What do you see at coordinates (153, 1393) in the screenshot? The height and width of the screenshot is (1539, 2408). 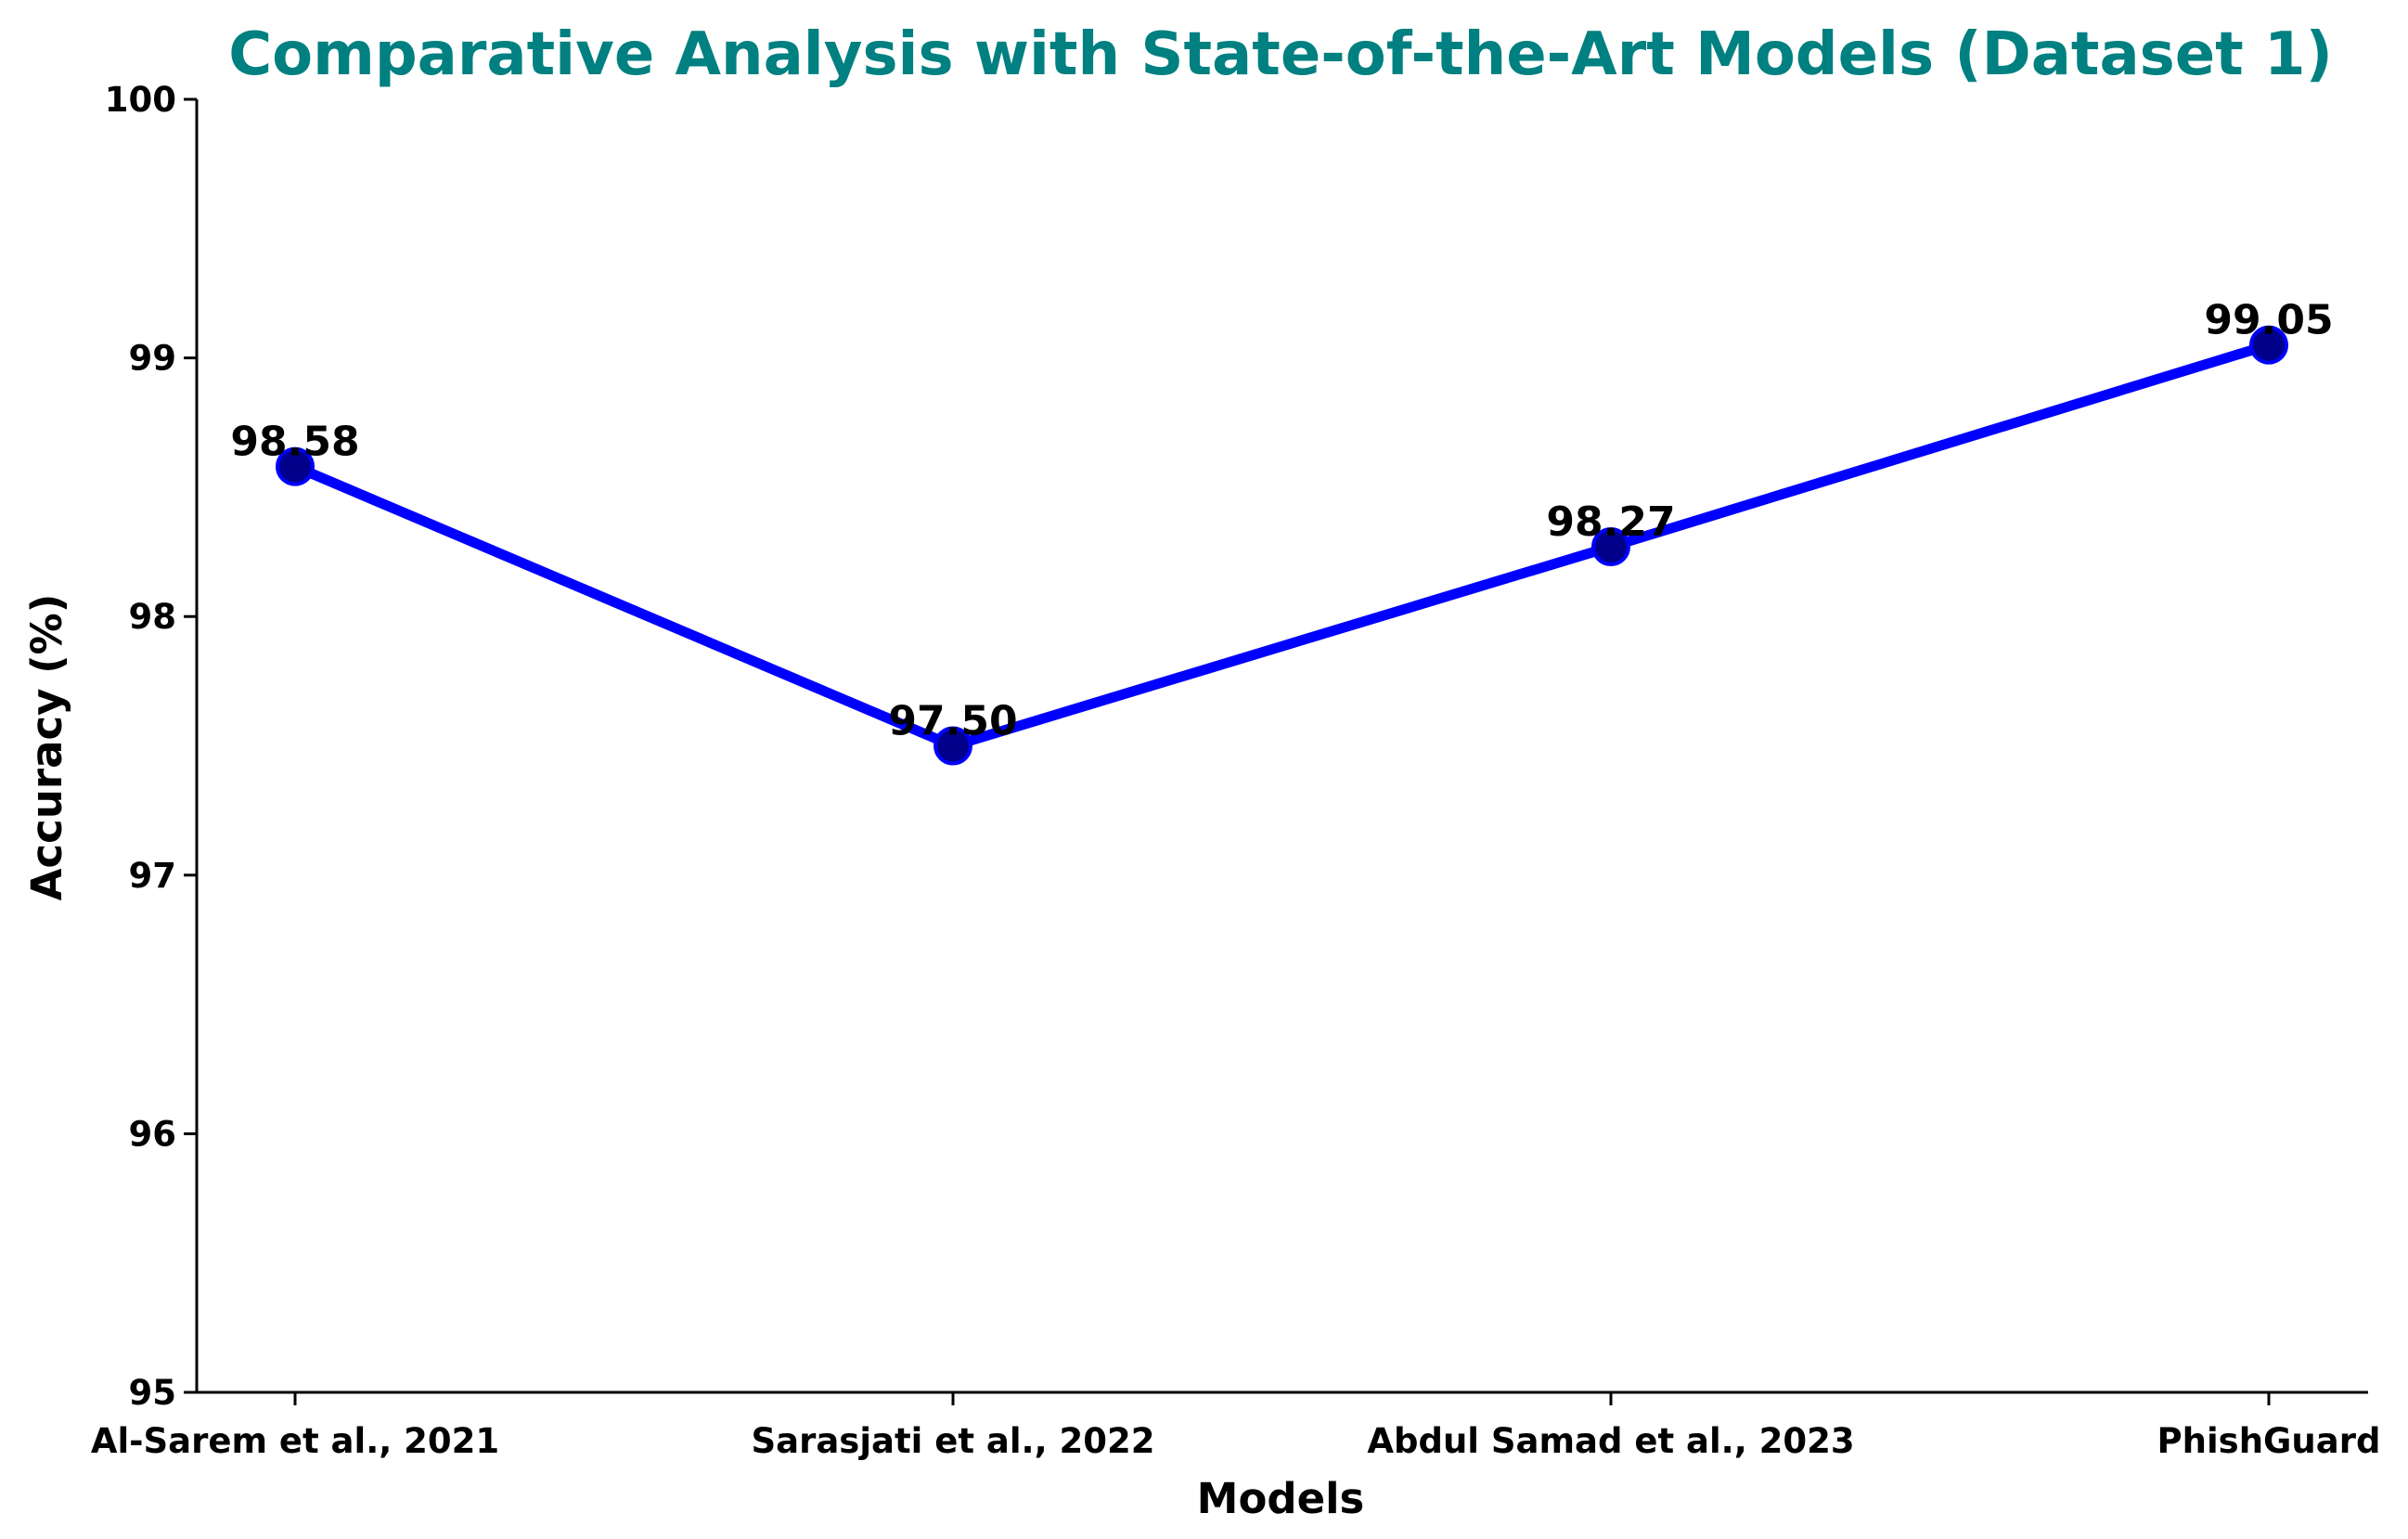 I see `y-tick-label: 95` at bounding box center [153, 1393].